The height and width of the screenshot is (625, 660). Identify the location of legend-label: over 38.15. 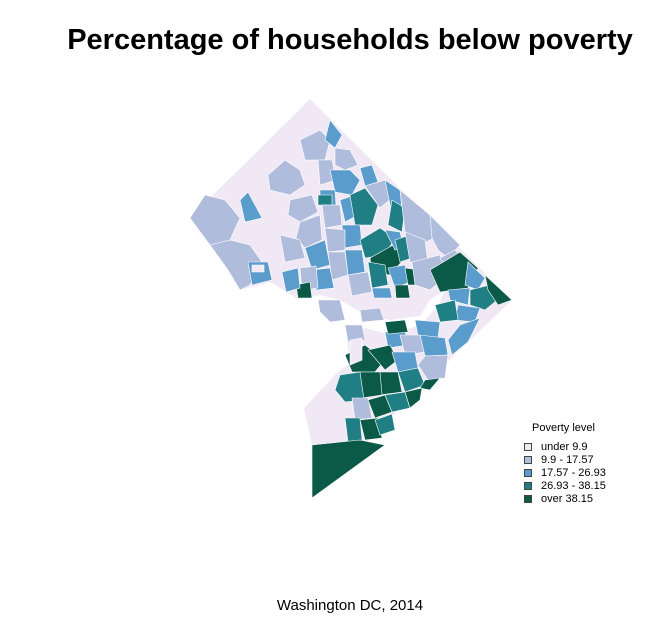
(567, 498).